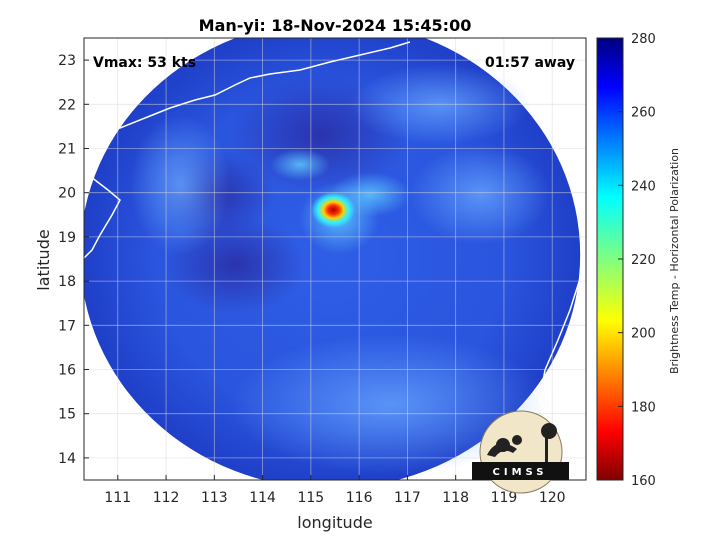  I want to click on x-tick-label: 114, so click(262, 498).